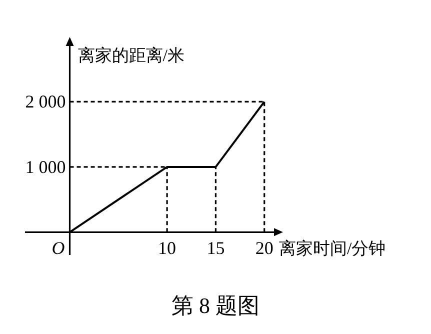  What do you see at coordinates (332, 248) in the screenshot?
I see `x-axis-title: 离家时间/分钟` at bounding box center [332, 248].